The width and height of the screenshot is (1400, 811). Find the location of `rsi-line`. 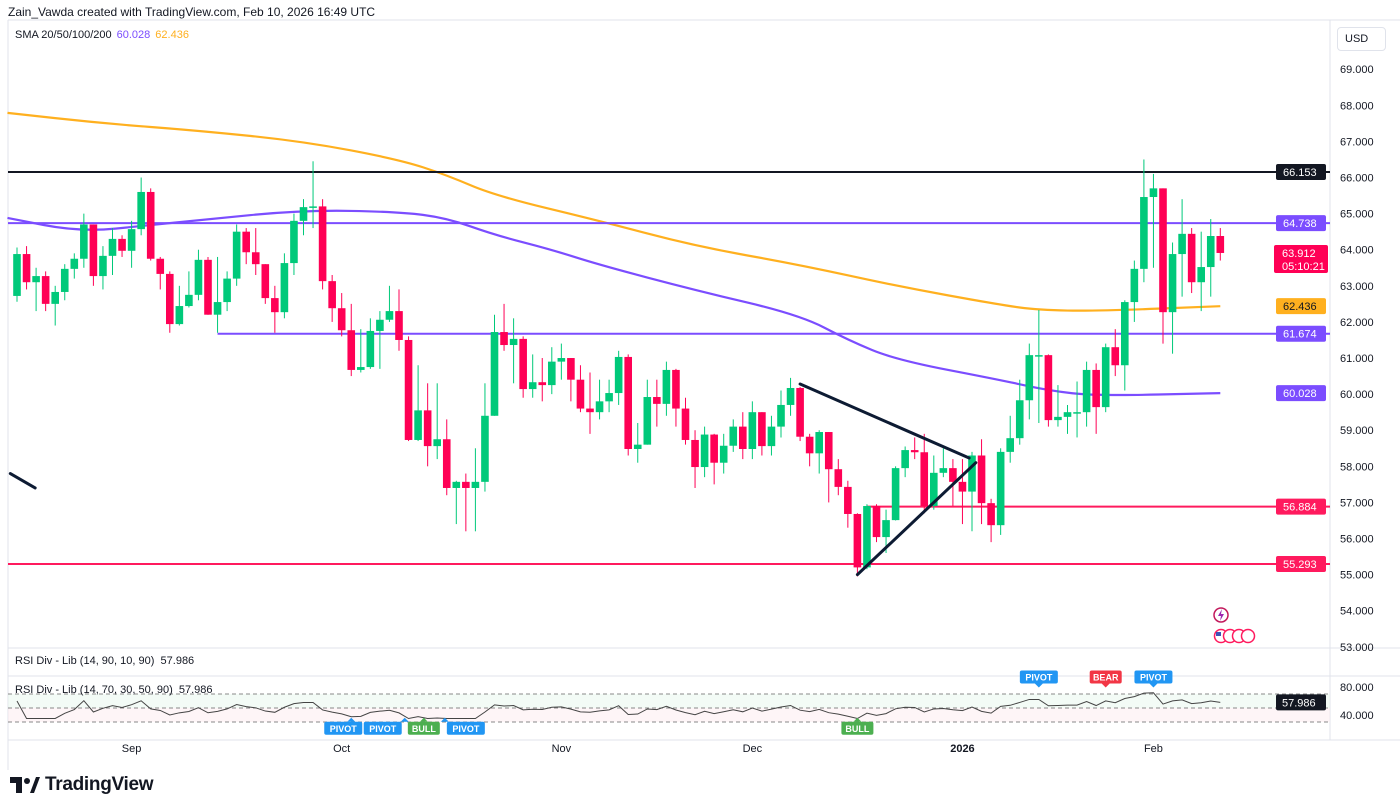

rsi-line is located at coordinates (618, 706).